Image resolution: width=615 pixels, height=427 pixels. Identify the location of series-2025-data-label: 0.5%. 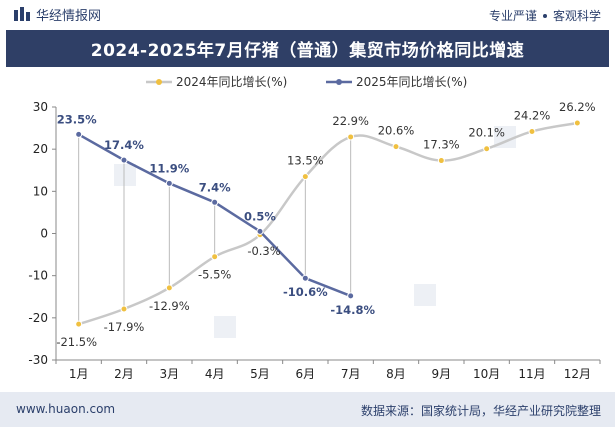
(260, 216).